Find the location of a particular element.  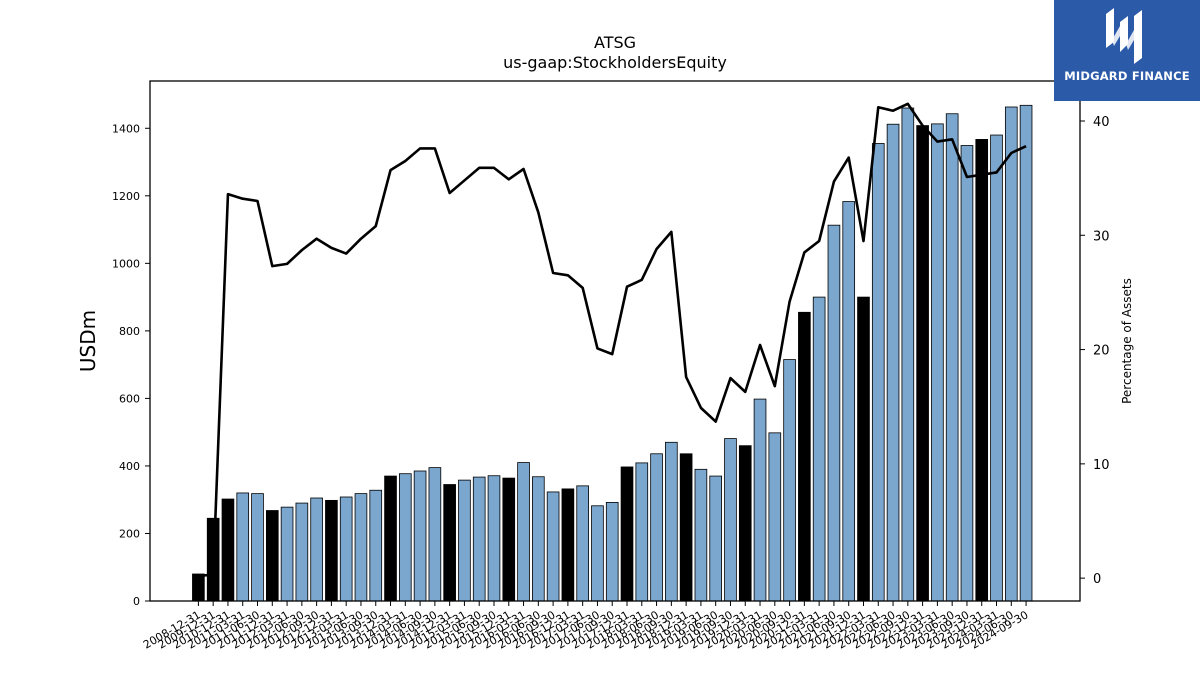

midgard-logo-icon is located at coordinates (1124, 36).